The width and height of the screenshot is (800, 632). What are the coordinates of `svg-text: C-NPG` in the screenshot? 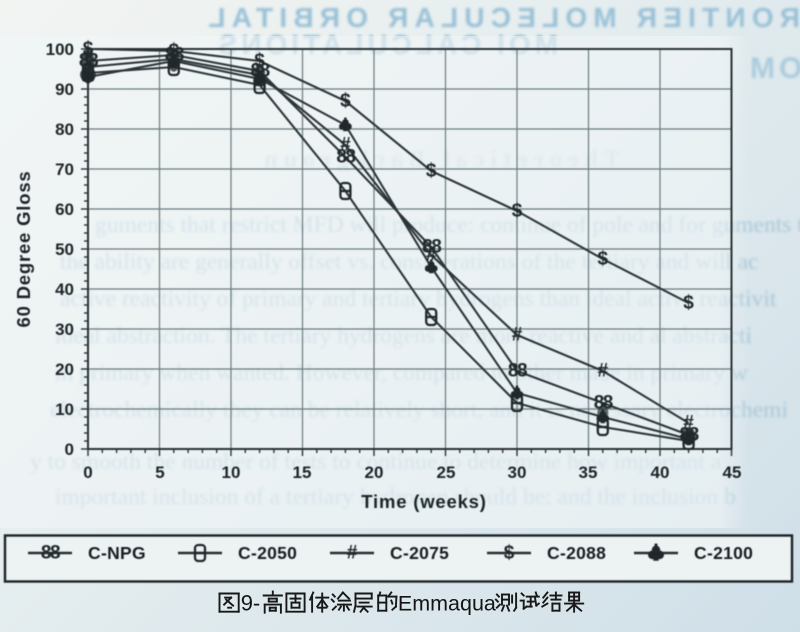 It's located at (117, 553).